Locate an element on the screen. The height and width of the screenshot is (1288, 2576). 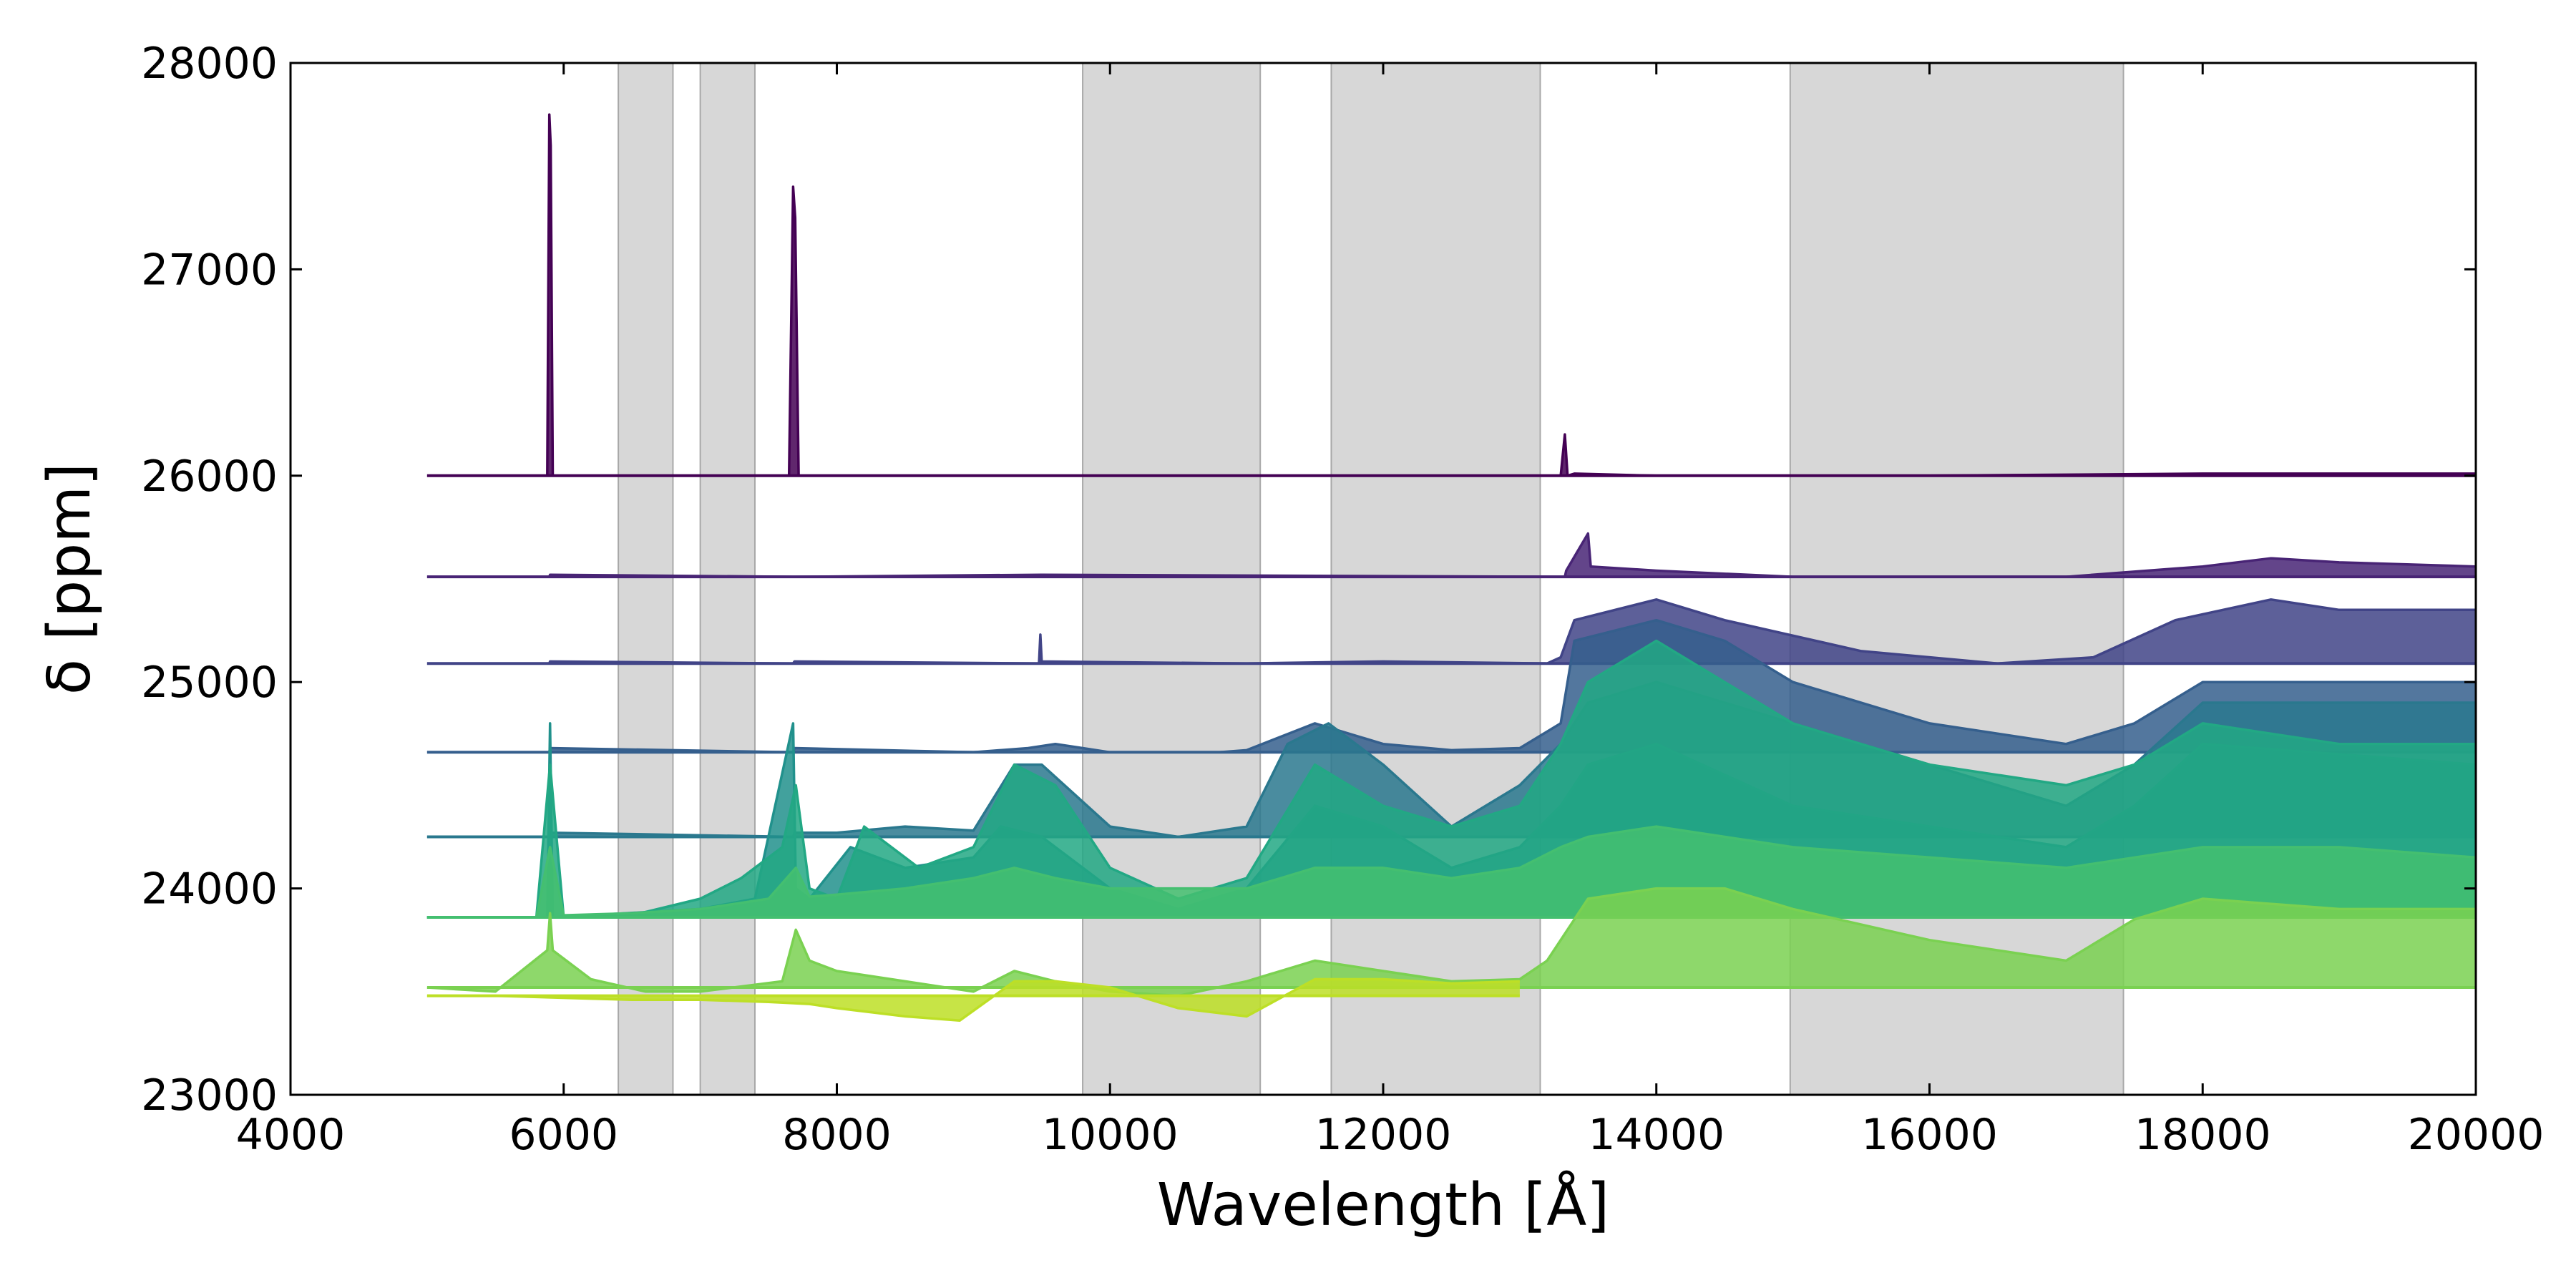
y-tick-label-2: 25000 is located at coordinates (209, 683).